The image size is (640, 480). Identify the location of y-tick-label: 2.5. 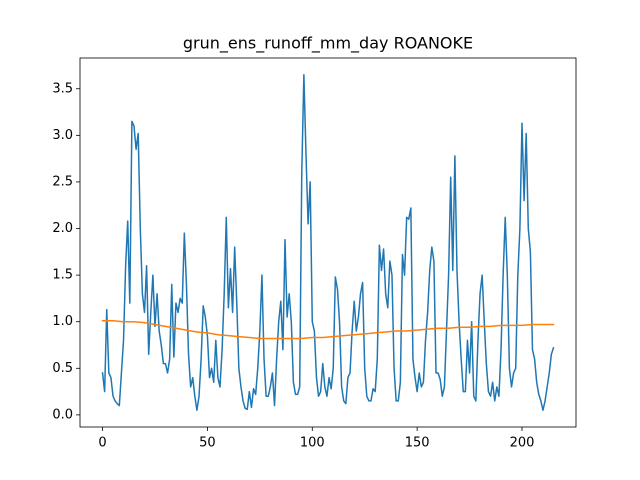
(62, 181).